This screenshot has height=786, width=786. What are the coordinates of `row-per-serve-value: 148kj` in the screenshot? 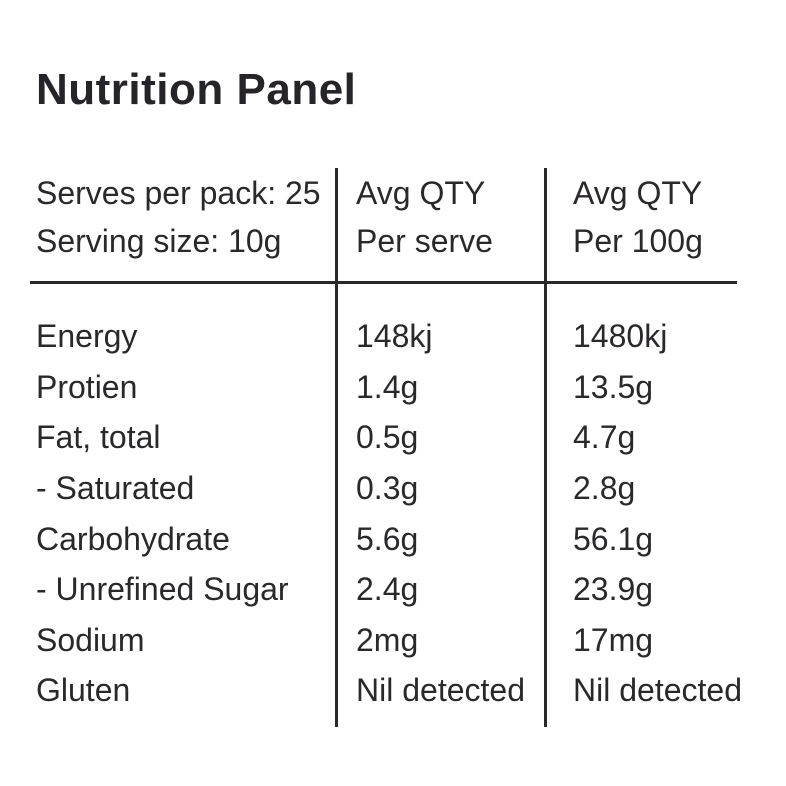 It's located at (394, 336).